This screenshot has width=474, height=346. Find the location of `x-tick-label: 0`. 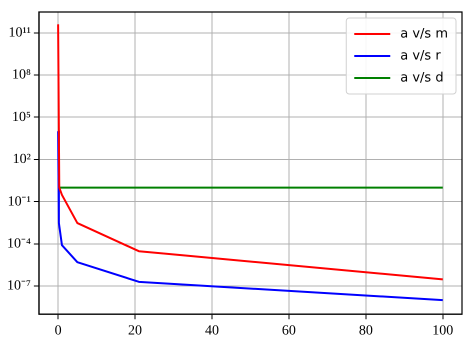

x-tick-label: 0 is located at coordinates (58, 330).